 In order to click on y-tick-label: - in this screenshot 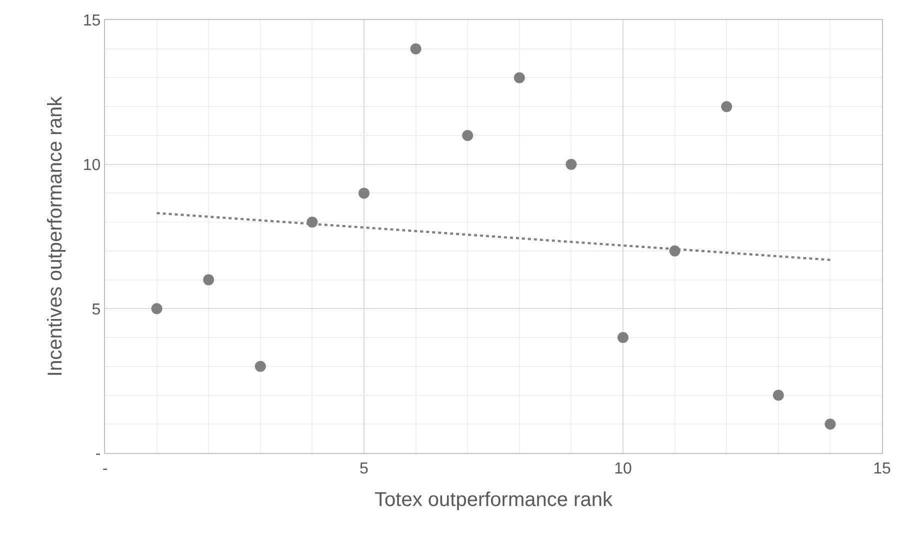, I will do `click(98, 454)`.